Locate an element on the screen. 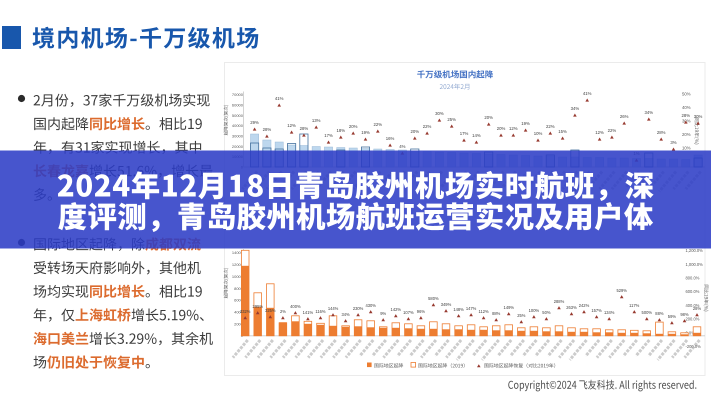 The width and height of the screenshot is (711, 400). svg-text: 59% is located at coordinates (672, 316).